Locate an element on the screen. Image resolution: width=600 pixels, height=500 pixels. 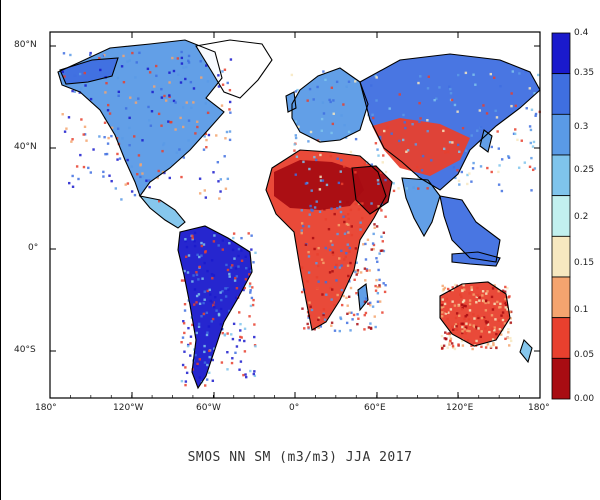
coastline-south-america is located at coordinates (215, 307).